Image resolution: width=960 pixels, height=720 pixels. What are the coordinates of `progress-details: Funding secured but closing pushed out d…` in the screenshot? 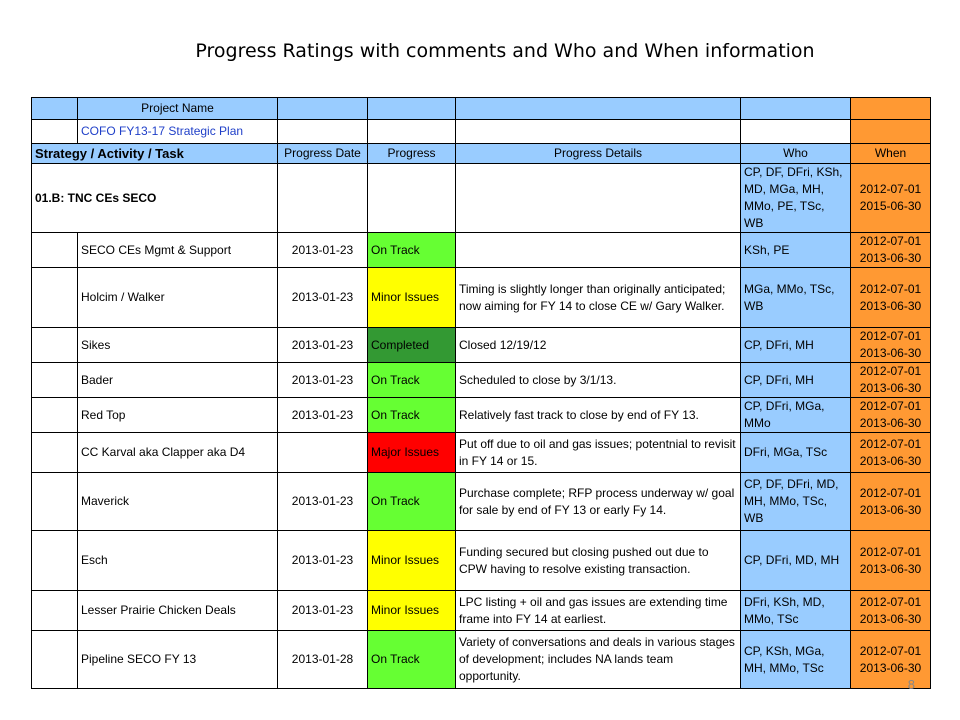 It's located at (598, 560).